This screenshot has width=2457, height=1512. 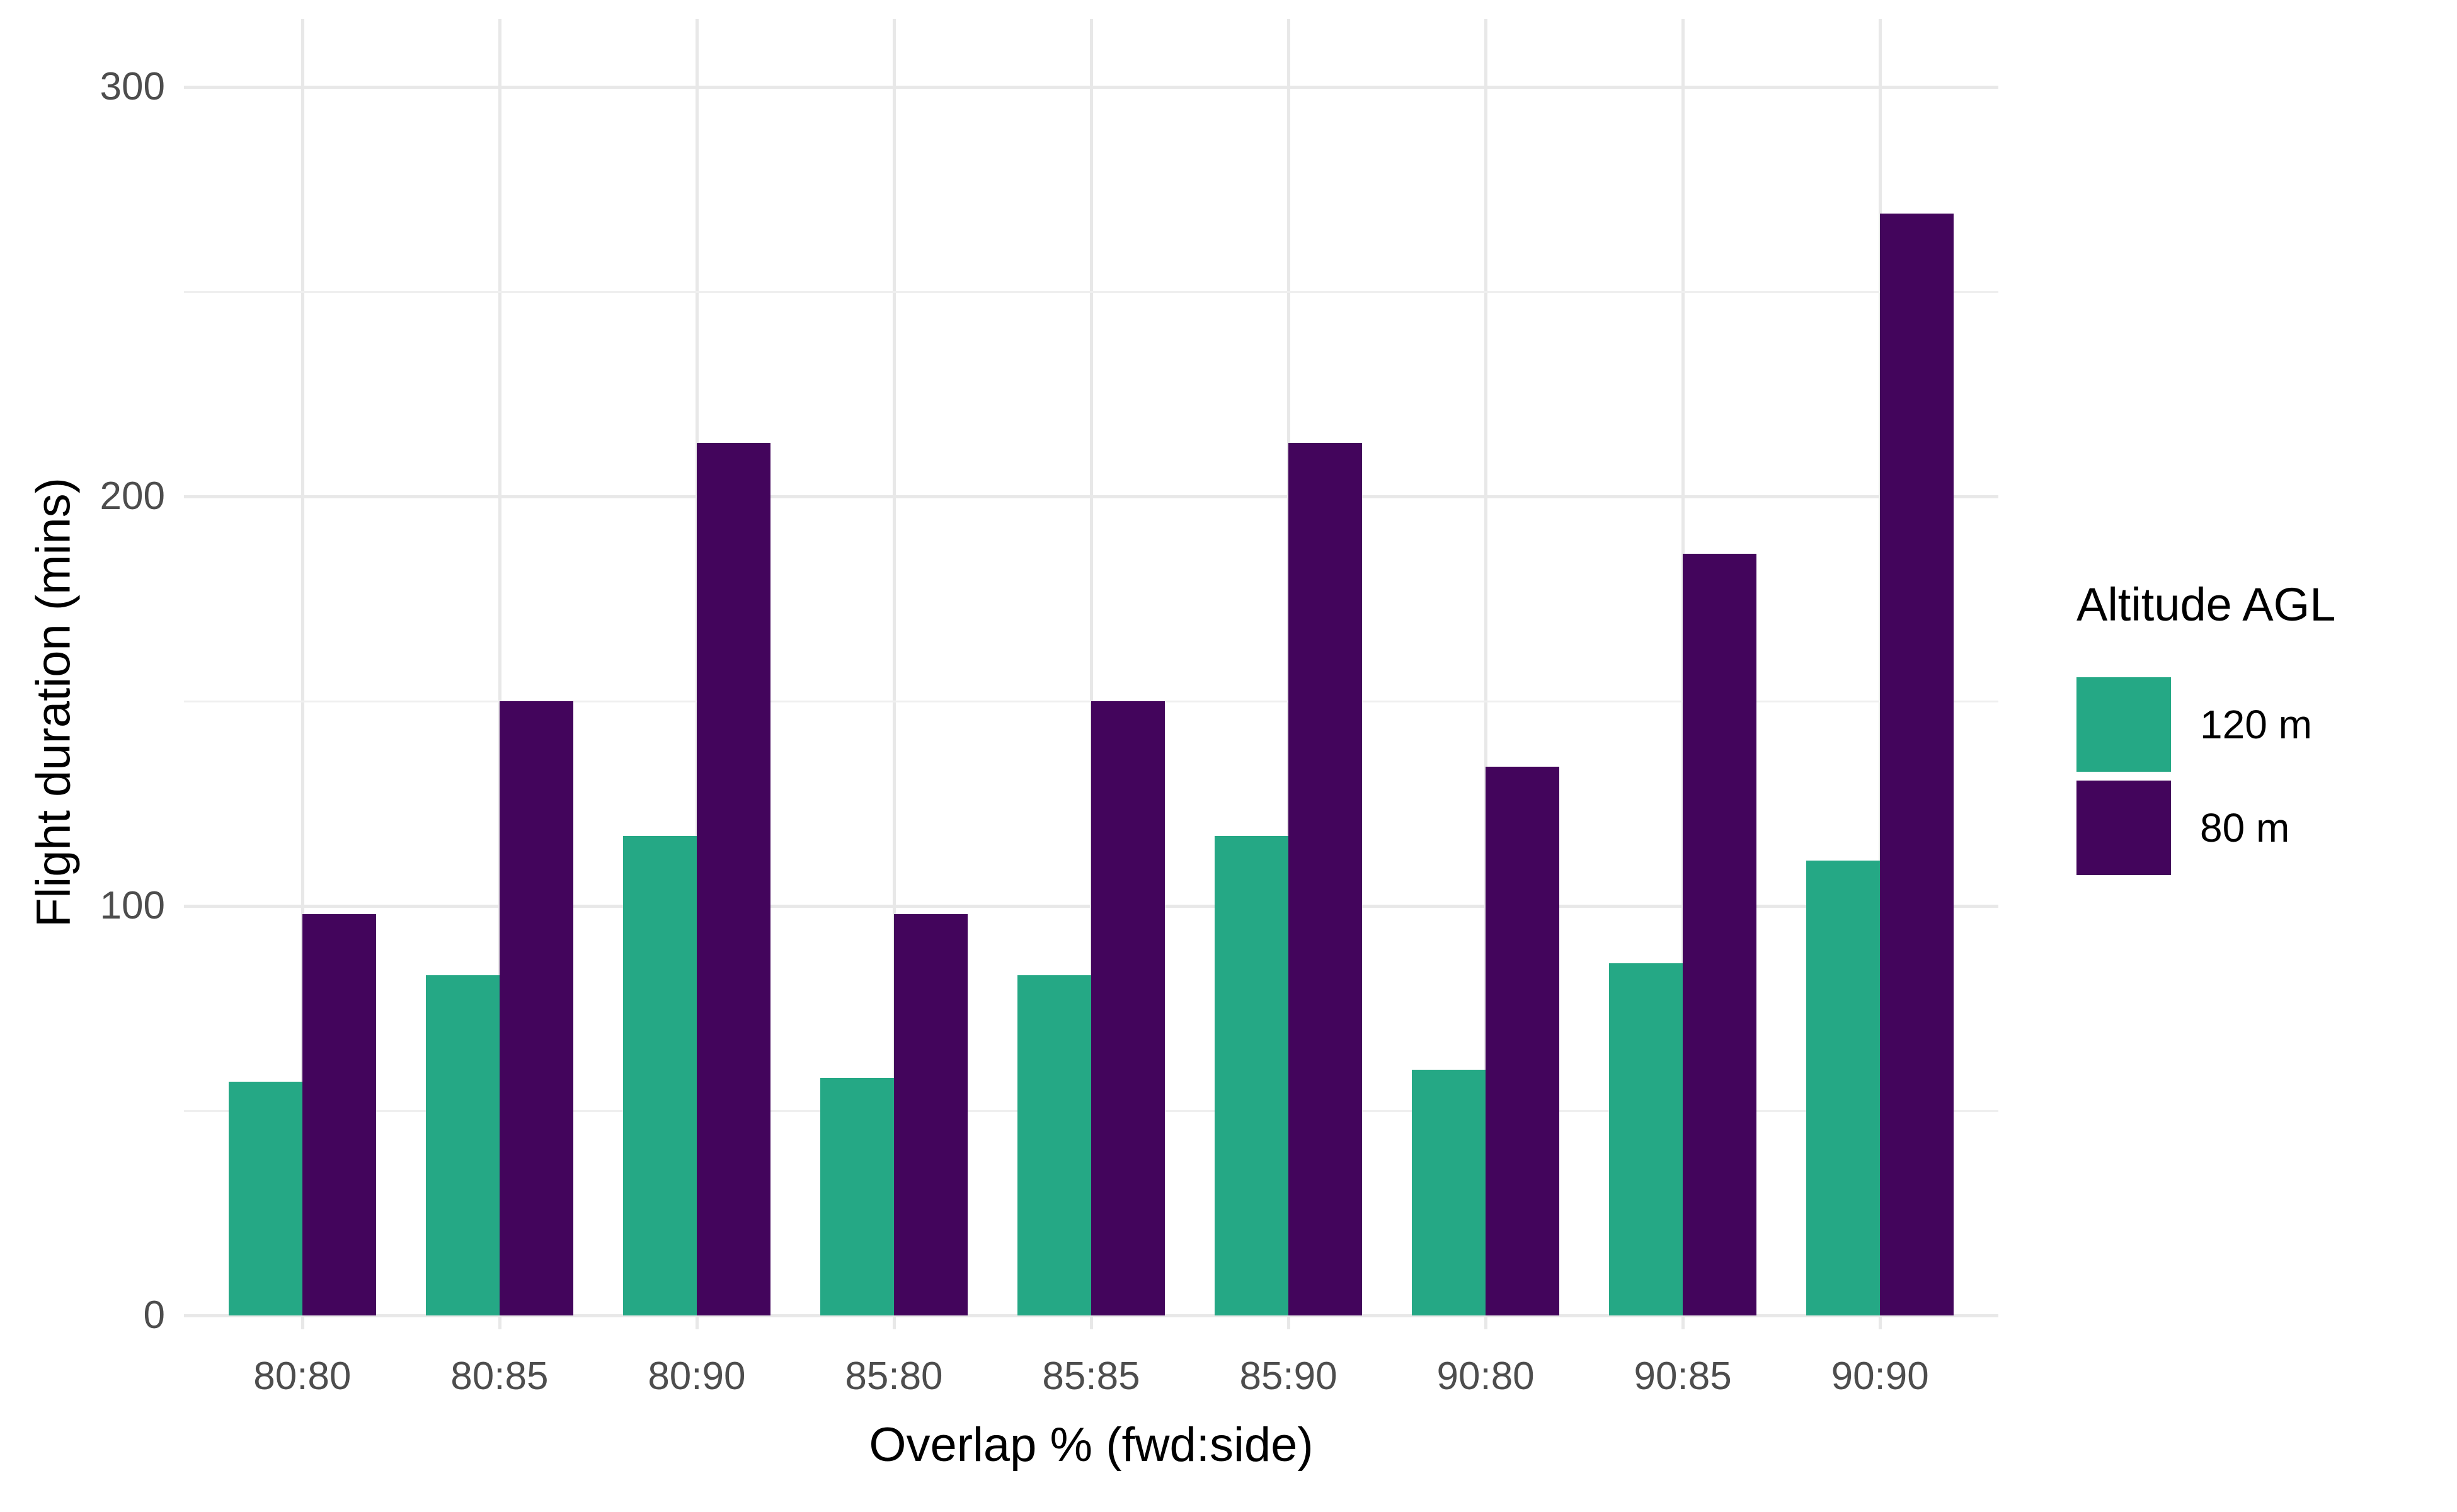 What do you see at coordinates (1091, 1376) in the screenshot?
I see `x-tick-label-85:85: 85:85` at bounding box center [1091, 1376].